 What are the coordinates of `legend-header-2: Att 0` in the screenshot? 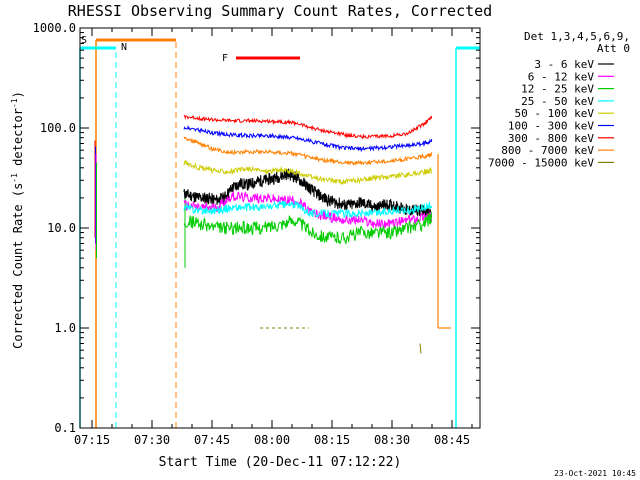 It's located at (613, 48).